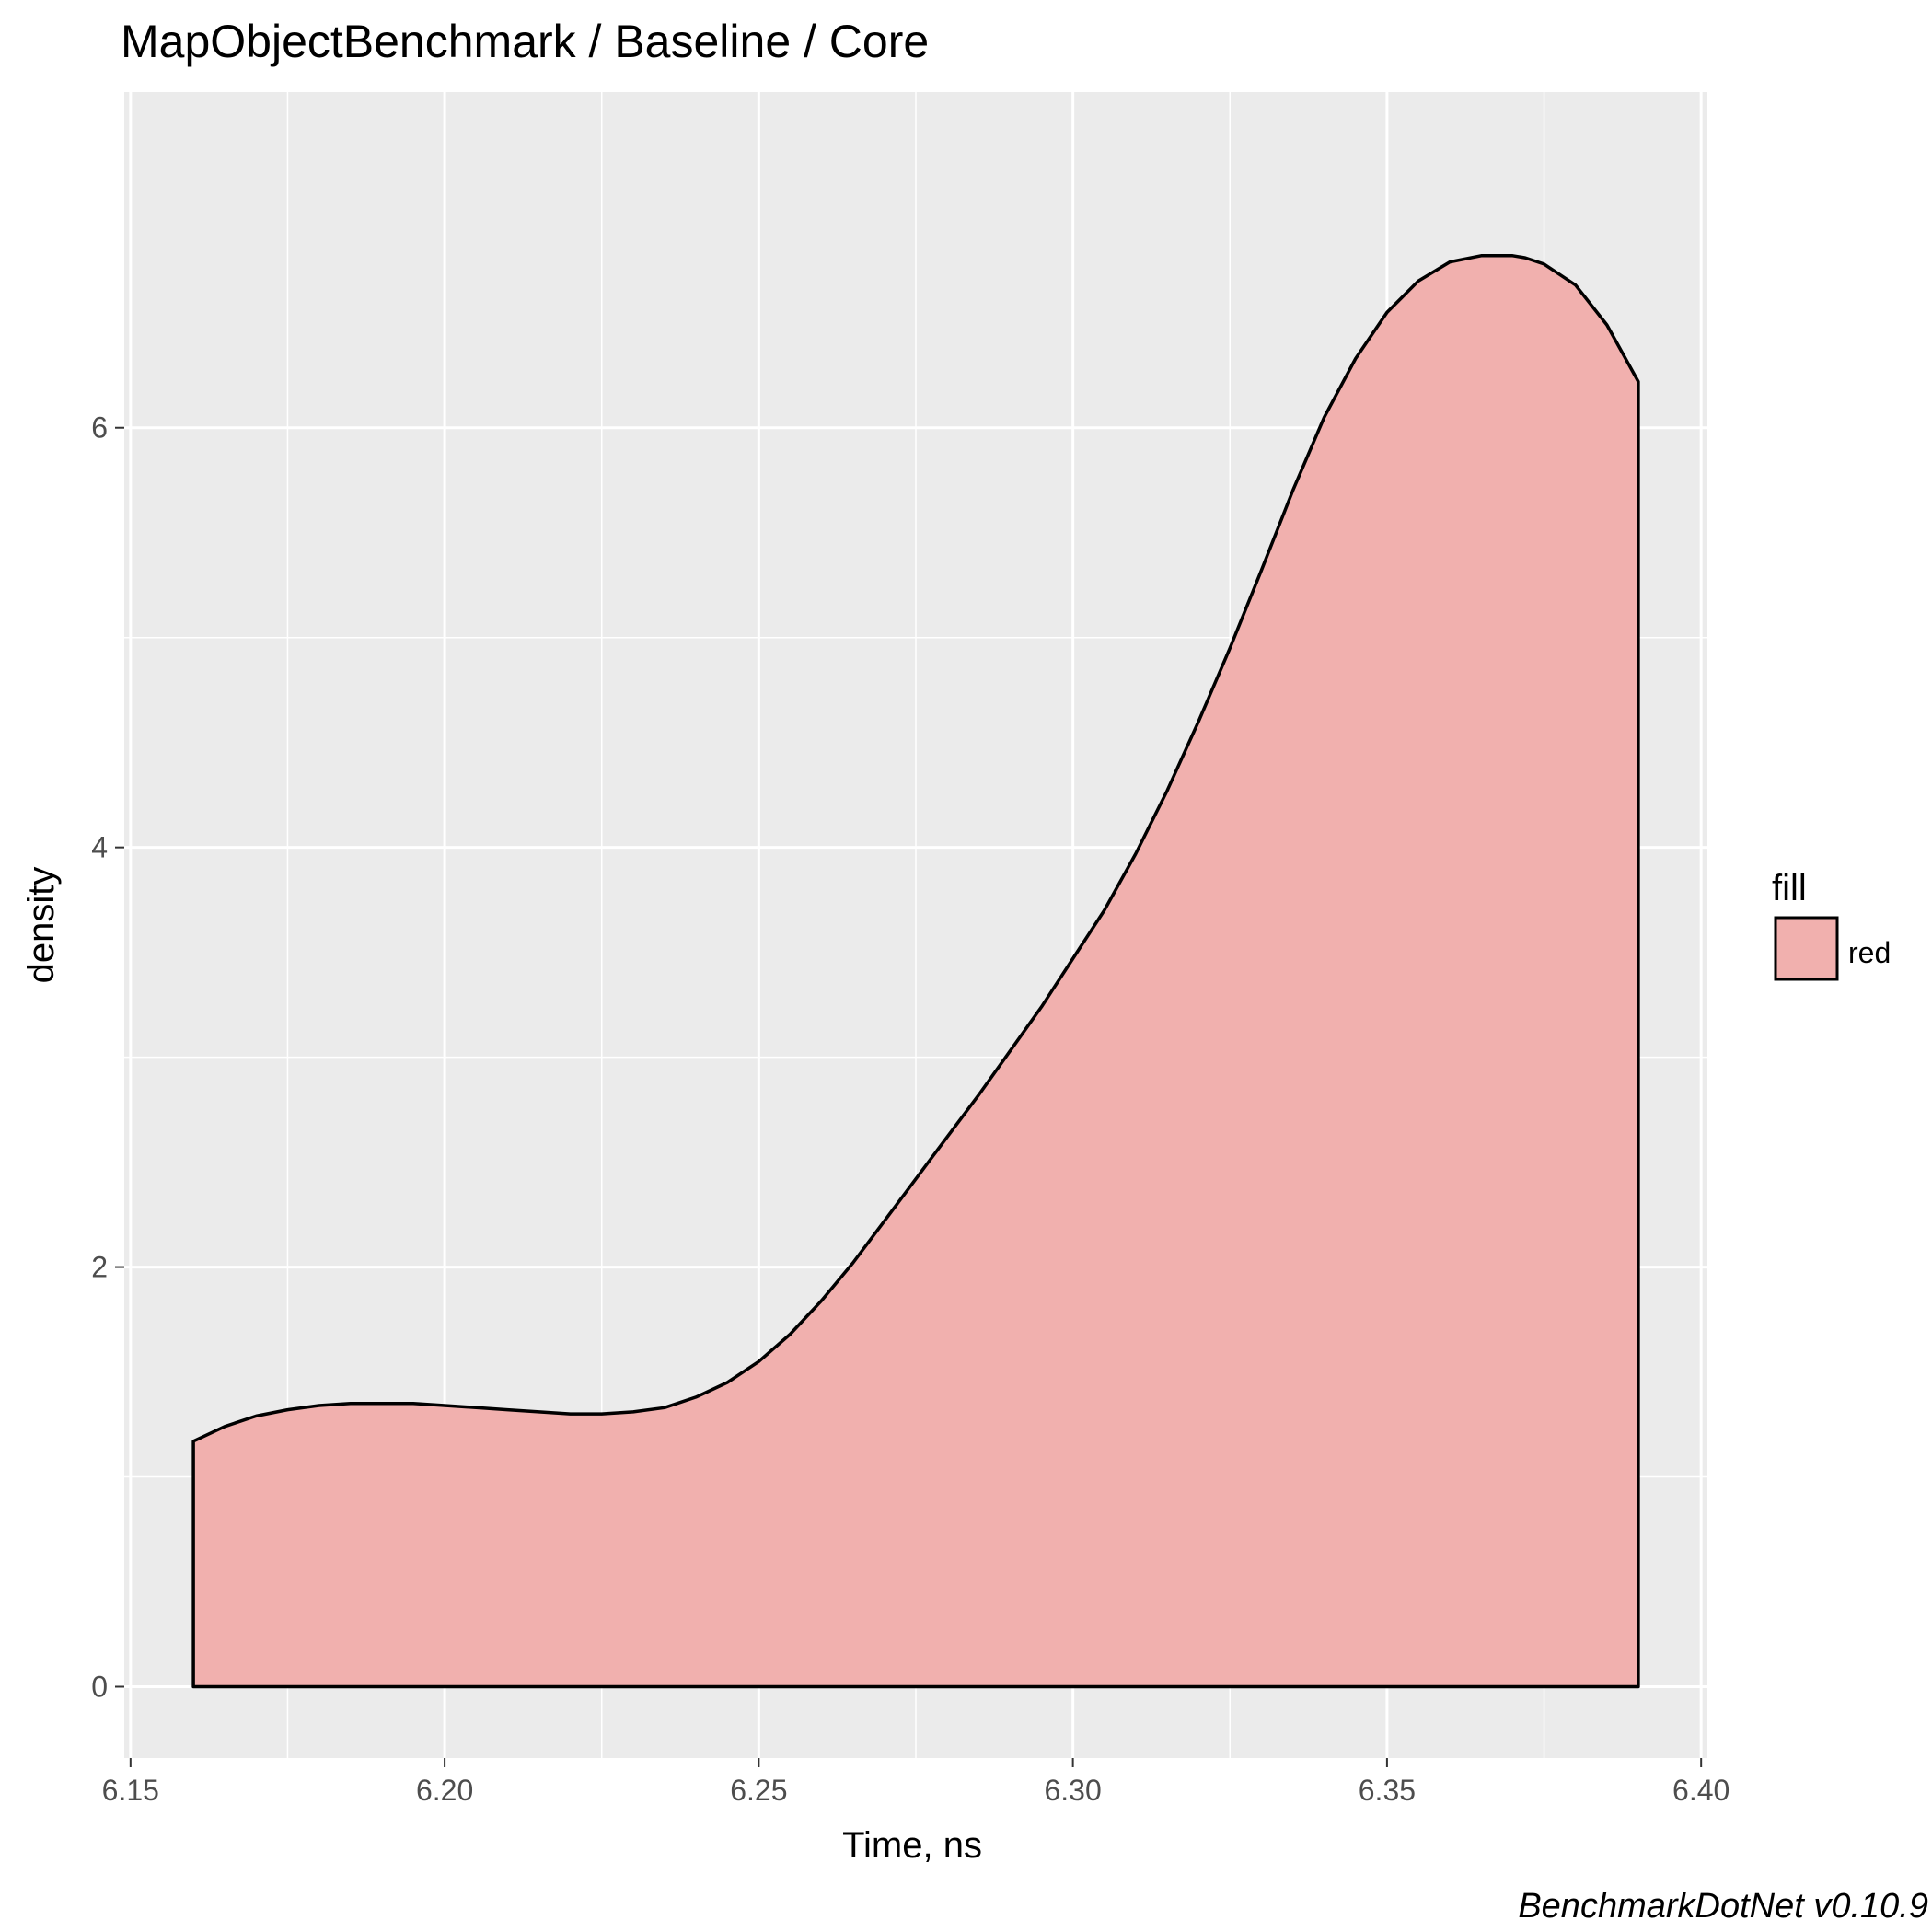 This screenshot has height=1932, width=1932. What do you see at coordinates (108, 1057) in the screenshot?
I see `y-axis: 0 2 4 6` at bounding box center [108, 1057].